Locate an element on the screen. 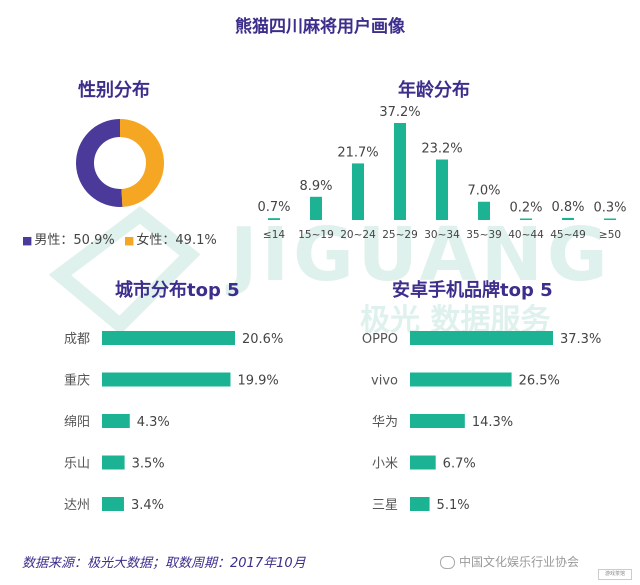 This screenshot has width=640, height=585. brand-value-label: 6.7% is located at coordinates (459, 464).